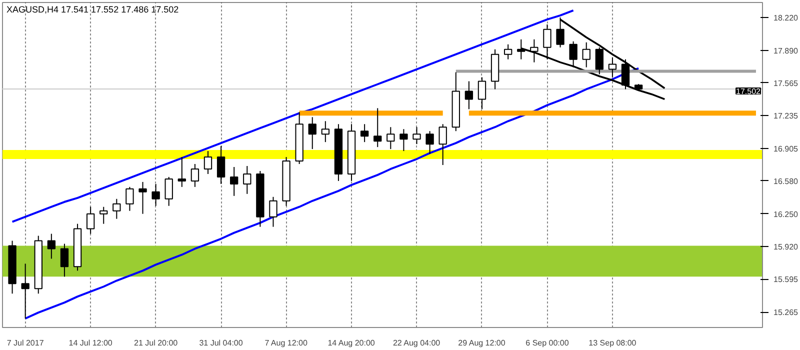 This screenshot has width=800, height=350. What do you see at coordinates (286, 343) in the screenshot?
I see `x-tick-label: 7 Aug 12:00` at bounding box center [286, 343].